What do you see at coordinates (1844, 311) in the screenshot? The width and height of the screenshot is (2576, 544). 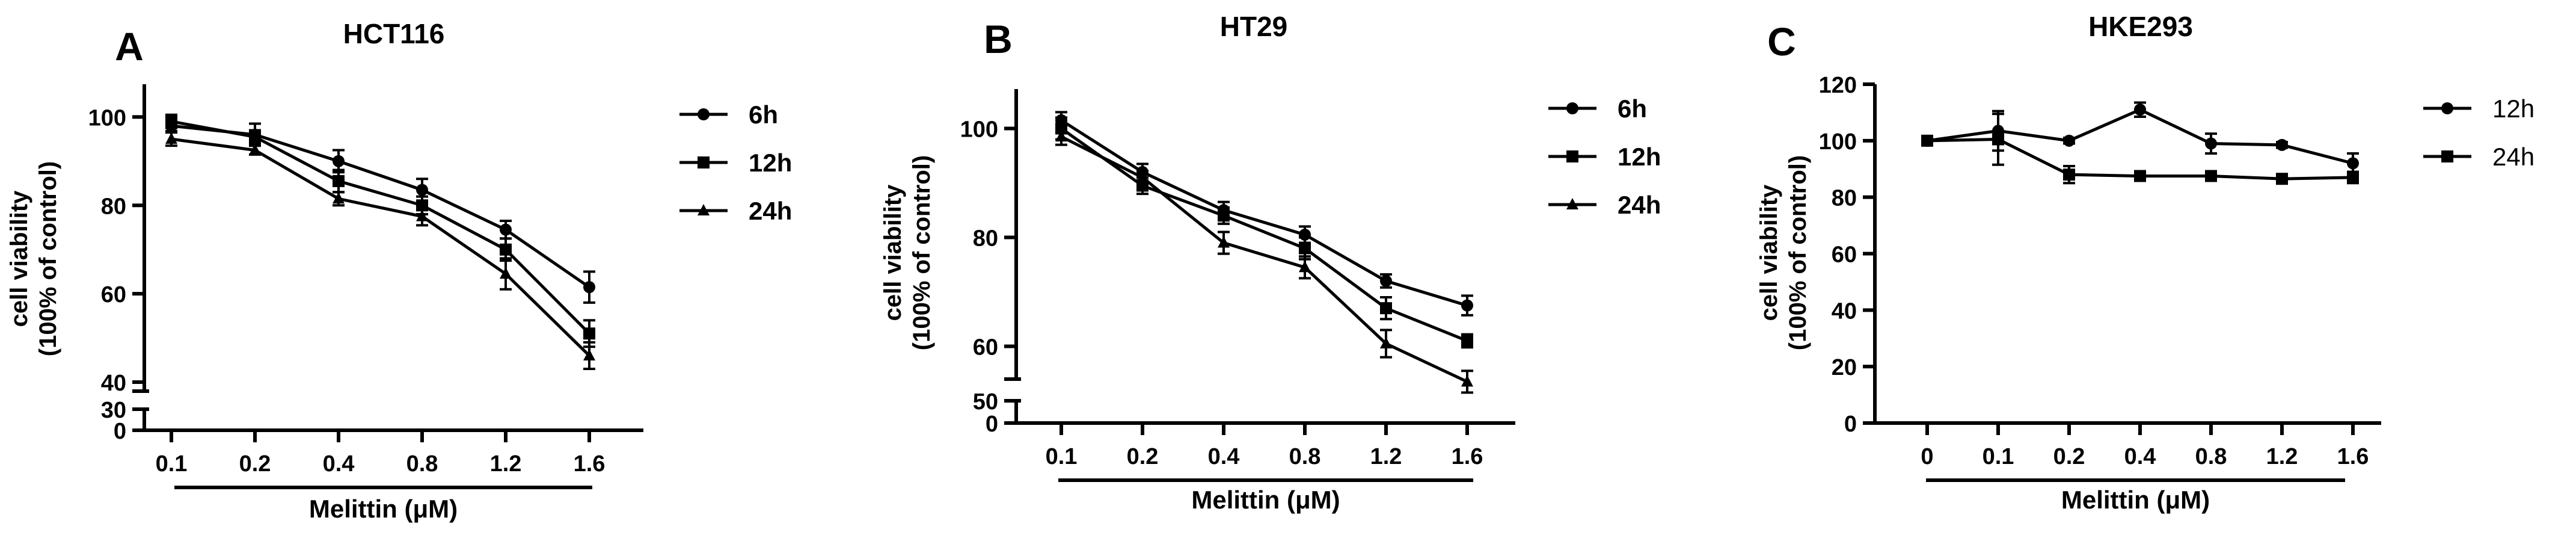 I see `y-tick-label: 40` at bounding box center [1844, 311].